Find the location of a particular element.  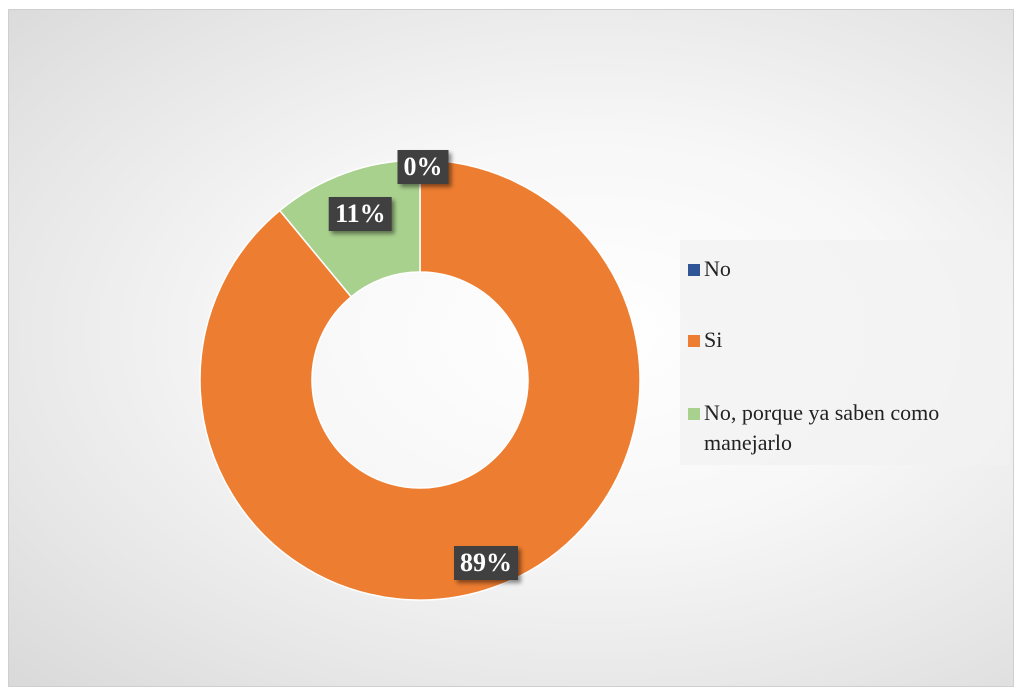

data-label-no-porque: 11% is located at coordinates (360, 214).